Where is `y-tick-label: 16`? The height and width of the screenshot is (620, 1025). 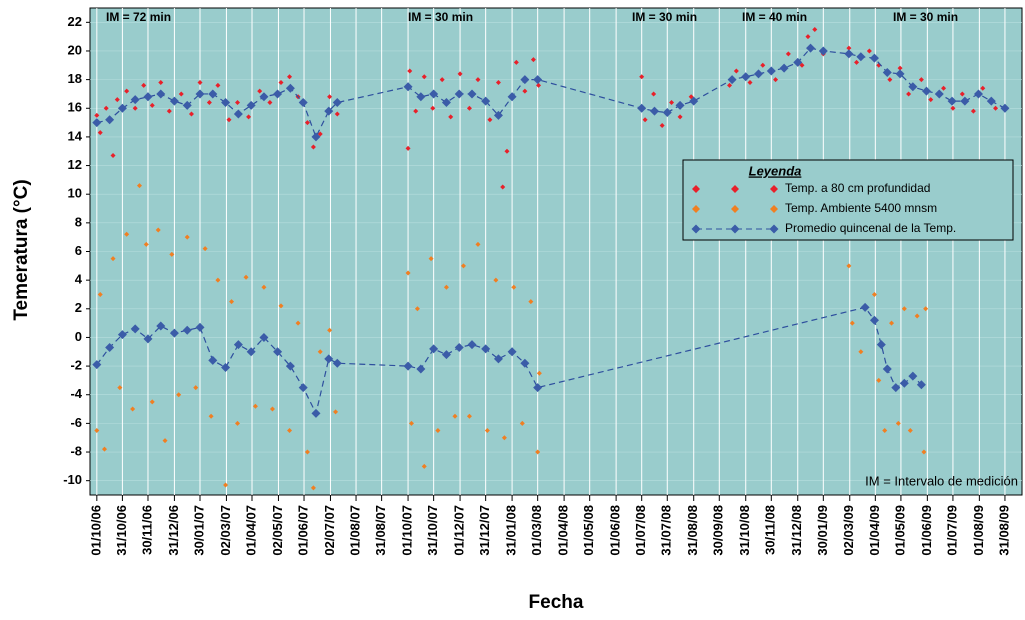
y-tick-label: 16 is located at coordinates (75, 107).